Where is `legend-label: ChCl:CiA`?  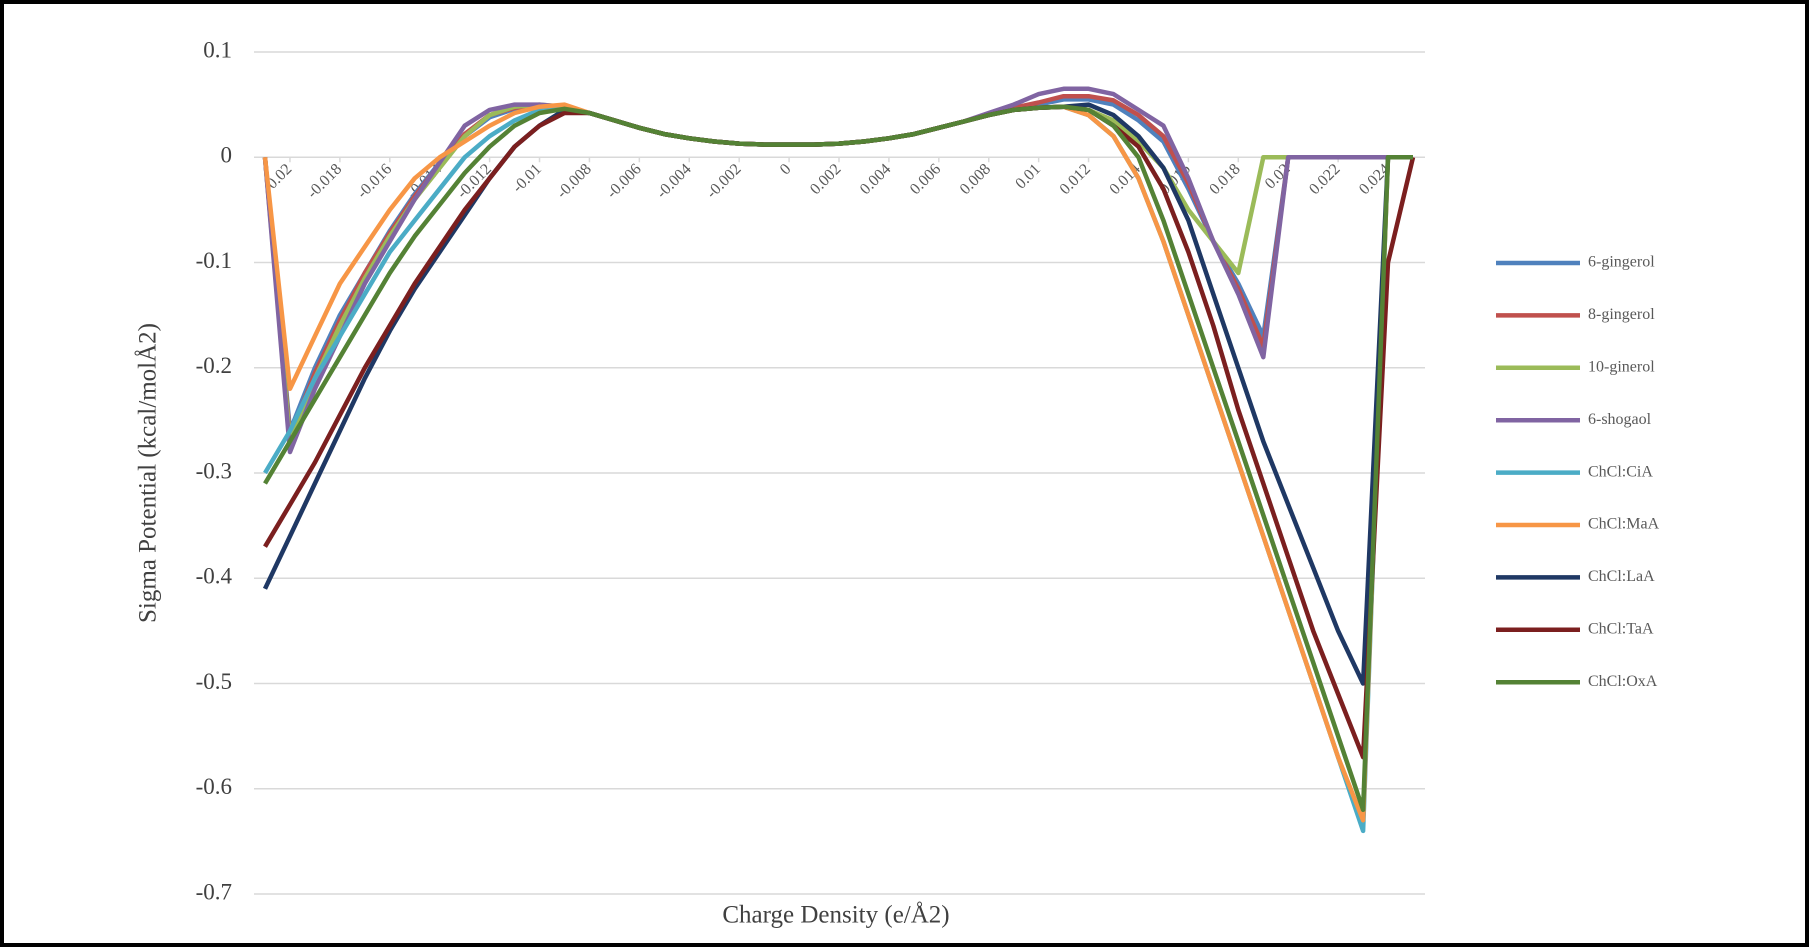
legend-label: ChCl:CiA is located at coordinates (1620, 471).